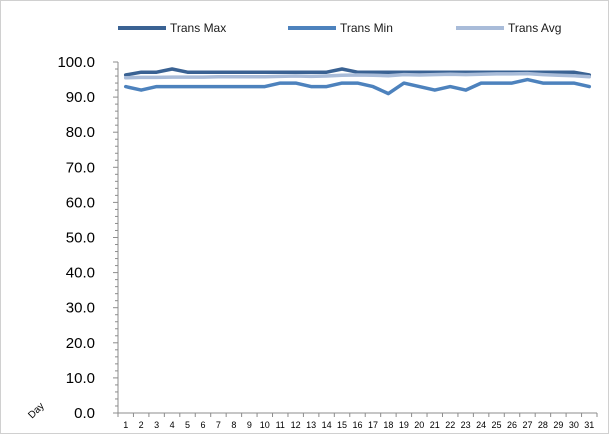  Describe the element at coordinates (388, 425) in the screenshot. I see `x-tick-label: 18` at that location.